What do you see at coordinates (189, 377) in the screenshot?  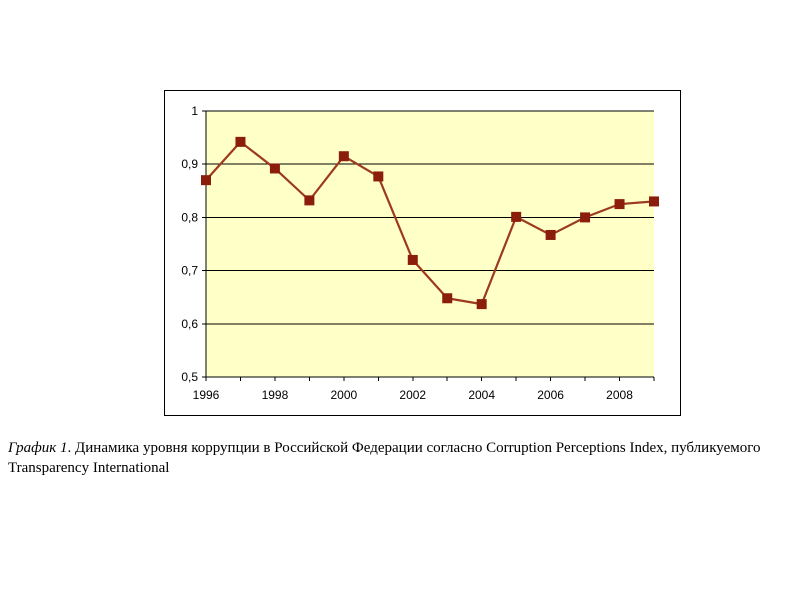 I see `y-tick-label: 0,5` at bounding box center [189, 377].